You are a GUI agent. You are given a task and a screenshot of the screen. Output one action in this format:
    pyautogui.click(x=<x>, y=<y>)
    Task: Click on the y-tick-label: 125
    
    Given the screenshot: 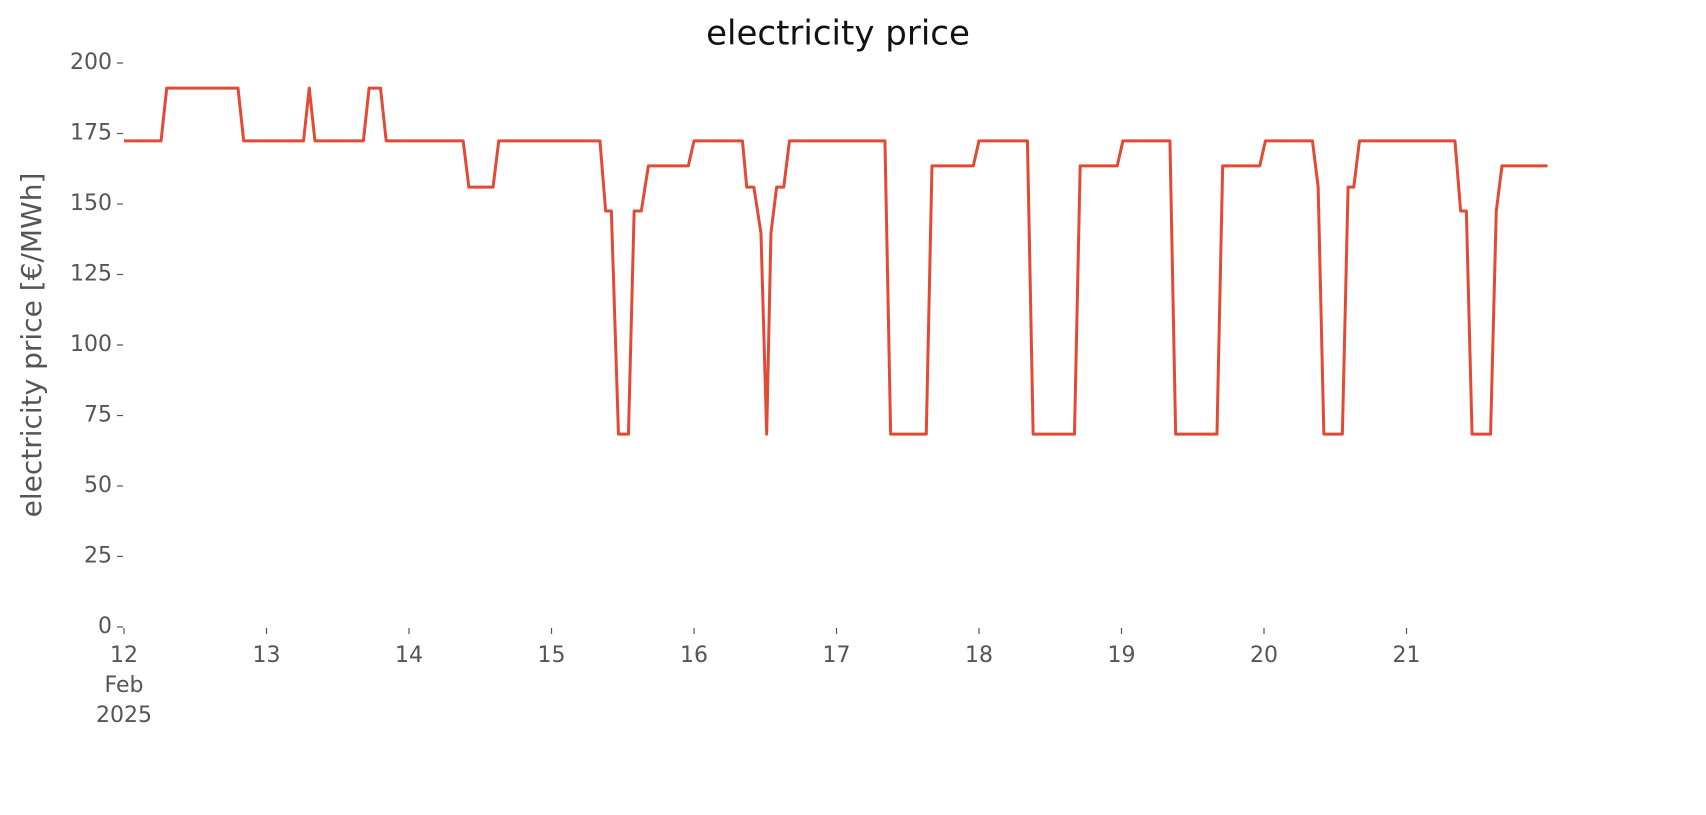 What is the action you would take?
    pyautogui.click(x=91, y=274)
    